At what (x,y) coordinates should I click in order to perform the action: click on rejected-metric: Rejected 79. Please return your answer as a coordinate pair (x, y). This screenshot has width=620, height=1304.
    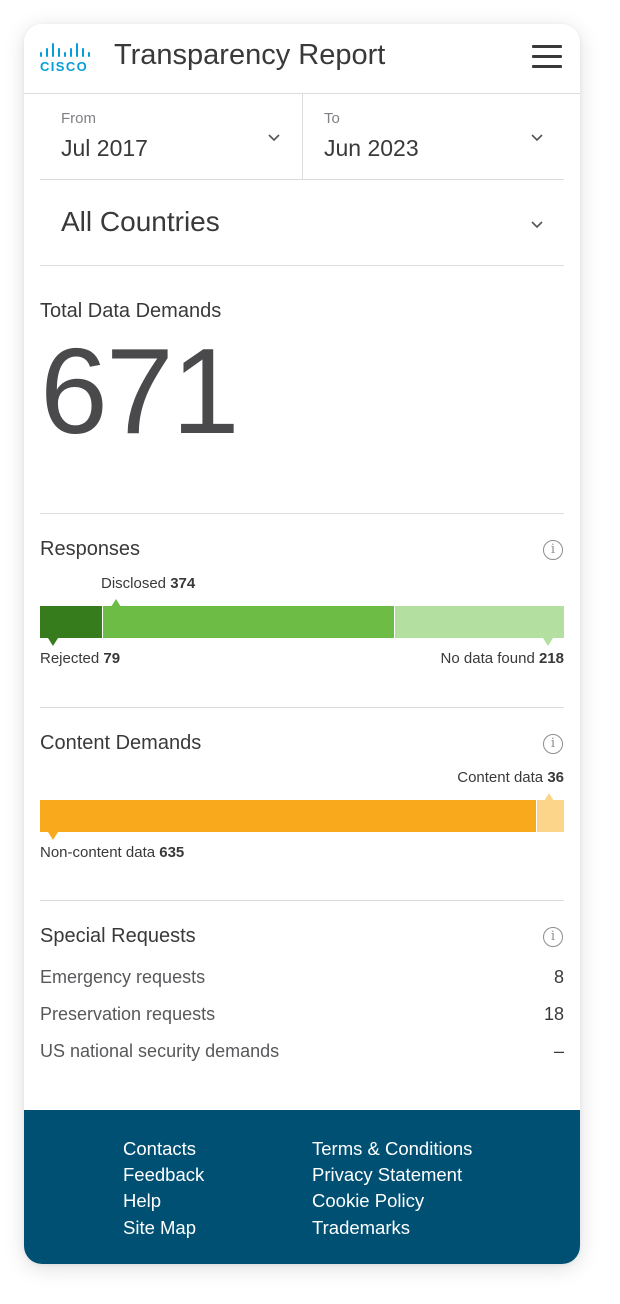
    Looking at the image, I should click on (80, 658).